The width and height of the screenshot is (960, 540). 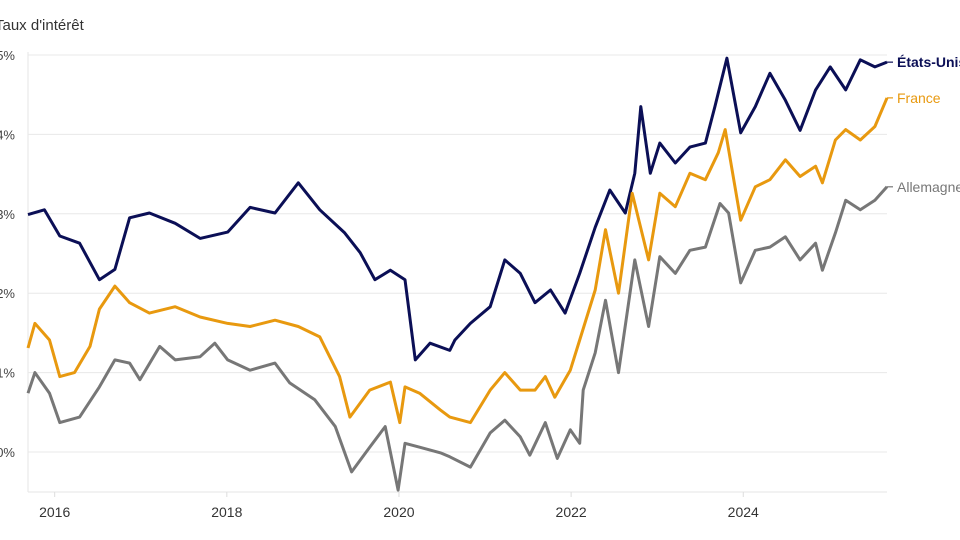 What do you see at coordinates (7, 214) in the screenshot?
I see `y-tick-label: 3%` at bounding box center [7, 214].